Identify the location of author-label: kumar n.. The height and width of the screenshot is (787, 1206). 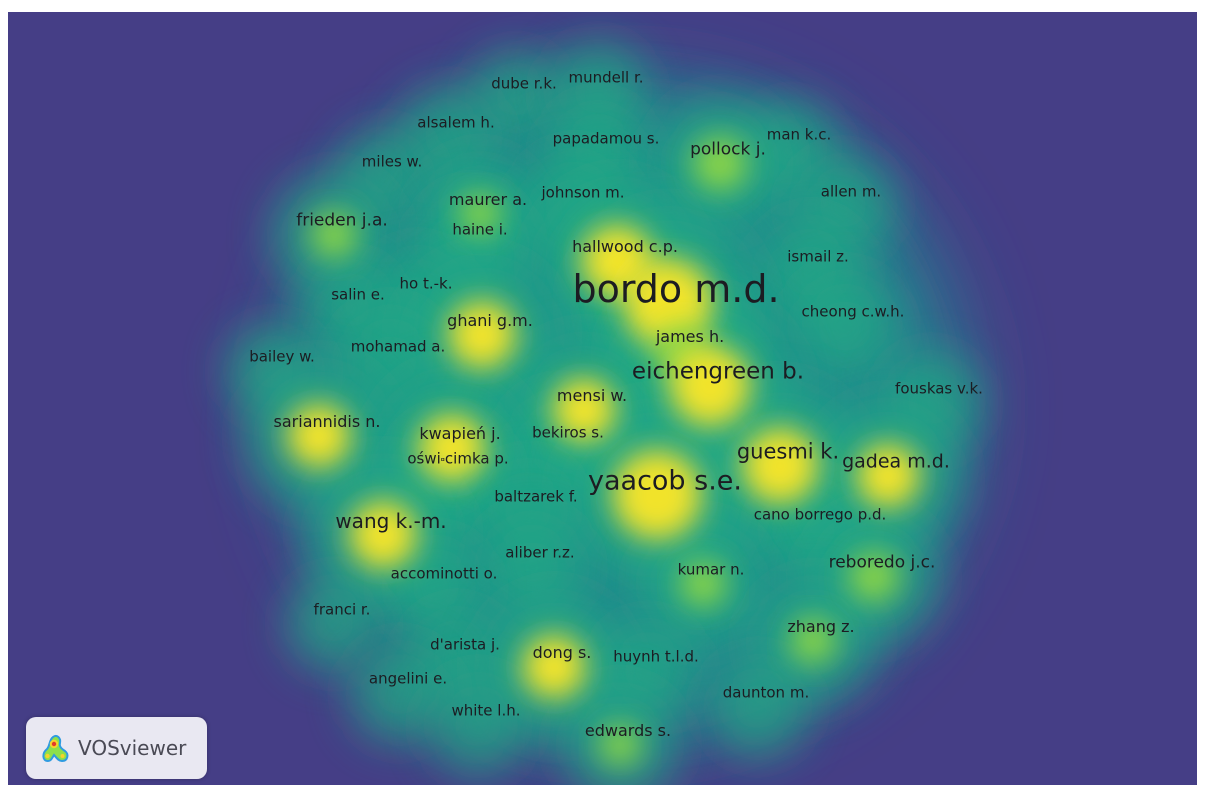
(711, 569).